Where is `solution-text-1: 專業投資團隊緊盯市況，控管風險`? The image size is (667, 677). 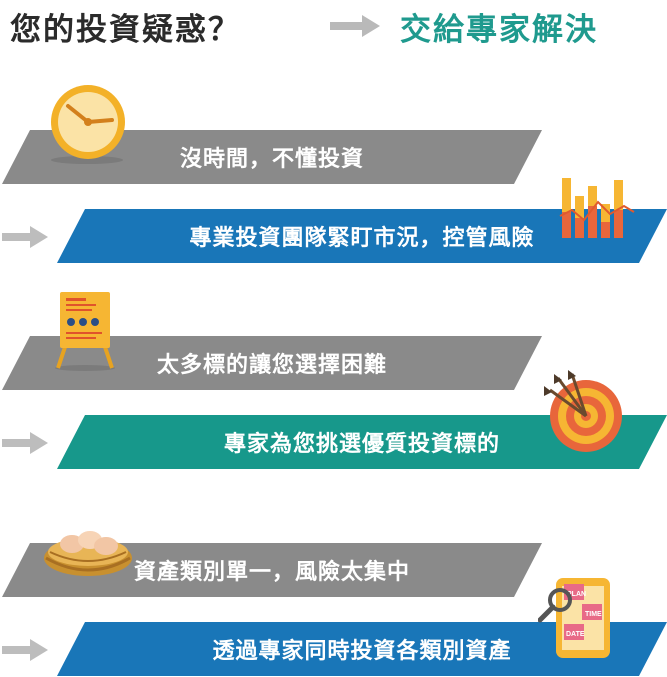
solution-text-1: 專業投資團隊緊盯市況，控管風險 is located at coordinates (362, 238).